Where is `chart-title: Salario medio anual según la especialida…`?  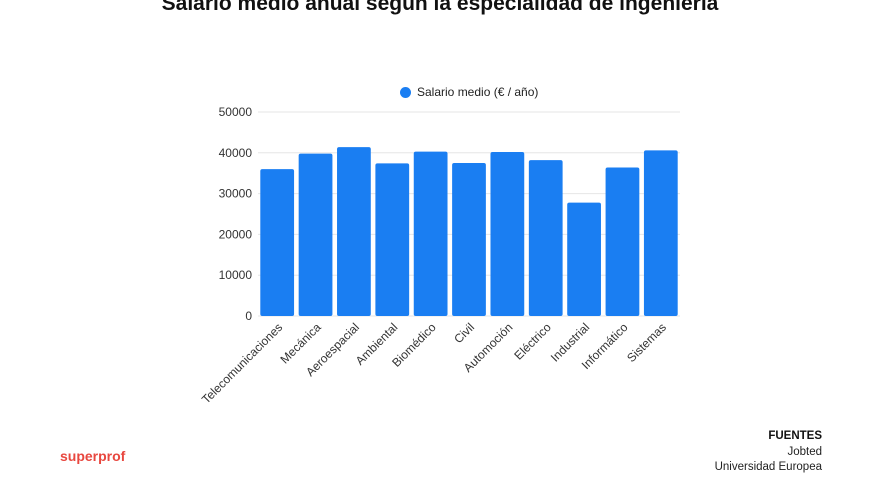 chart-title: Salario medio anual según la especialida… is located at coordinates (440, 7).